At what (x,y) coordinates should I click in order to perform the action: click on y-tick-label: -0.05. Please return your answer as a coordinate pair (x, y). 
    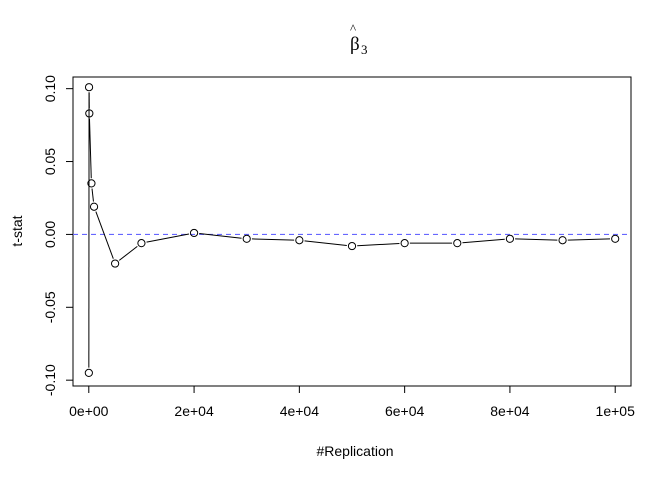
    Looking at the image, I should click on (50, 307).